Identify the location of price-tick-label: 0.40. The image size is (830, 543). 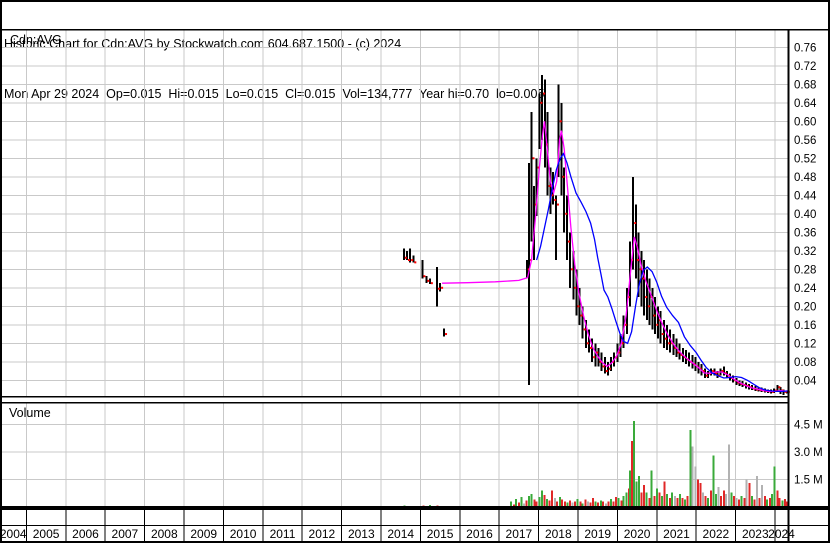
(805, 215).